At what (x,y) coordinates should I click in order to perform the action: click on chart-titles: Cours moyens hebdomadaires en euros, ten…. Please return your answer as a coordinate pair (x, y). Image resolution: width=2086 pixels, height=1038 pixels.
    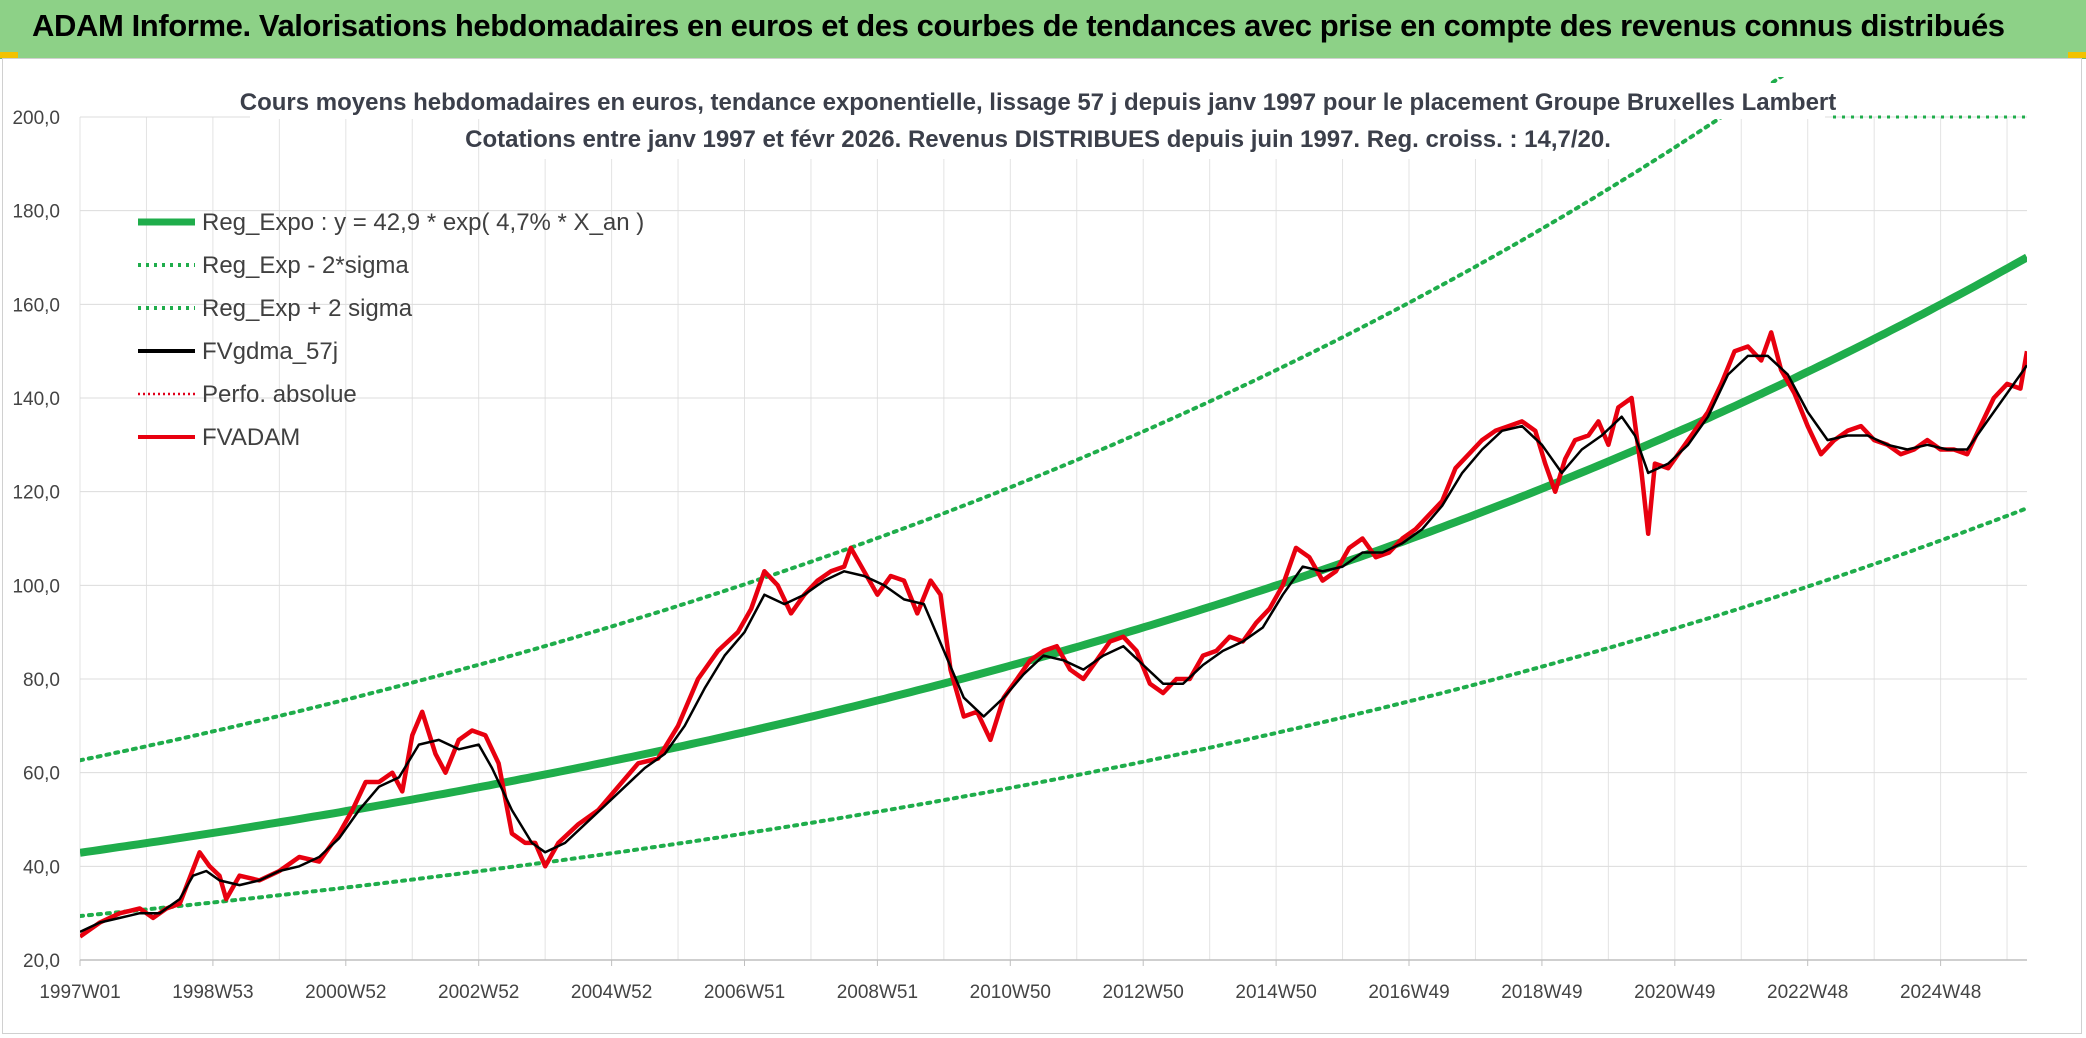
    Looking at the image, I should click on (1038, 121).